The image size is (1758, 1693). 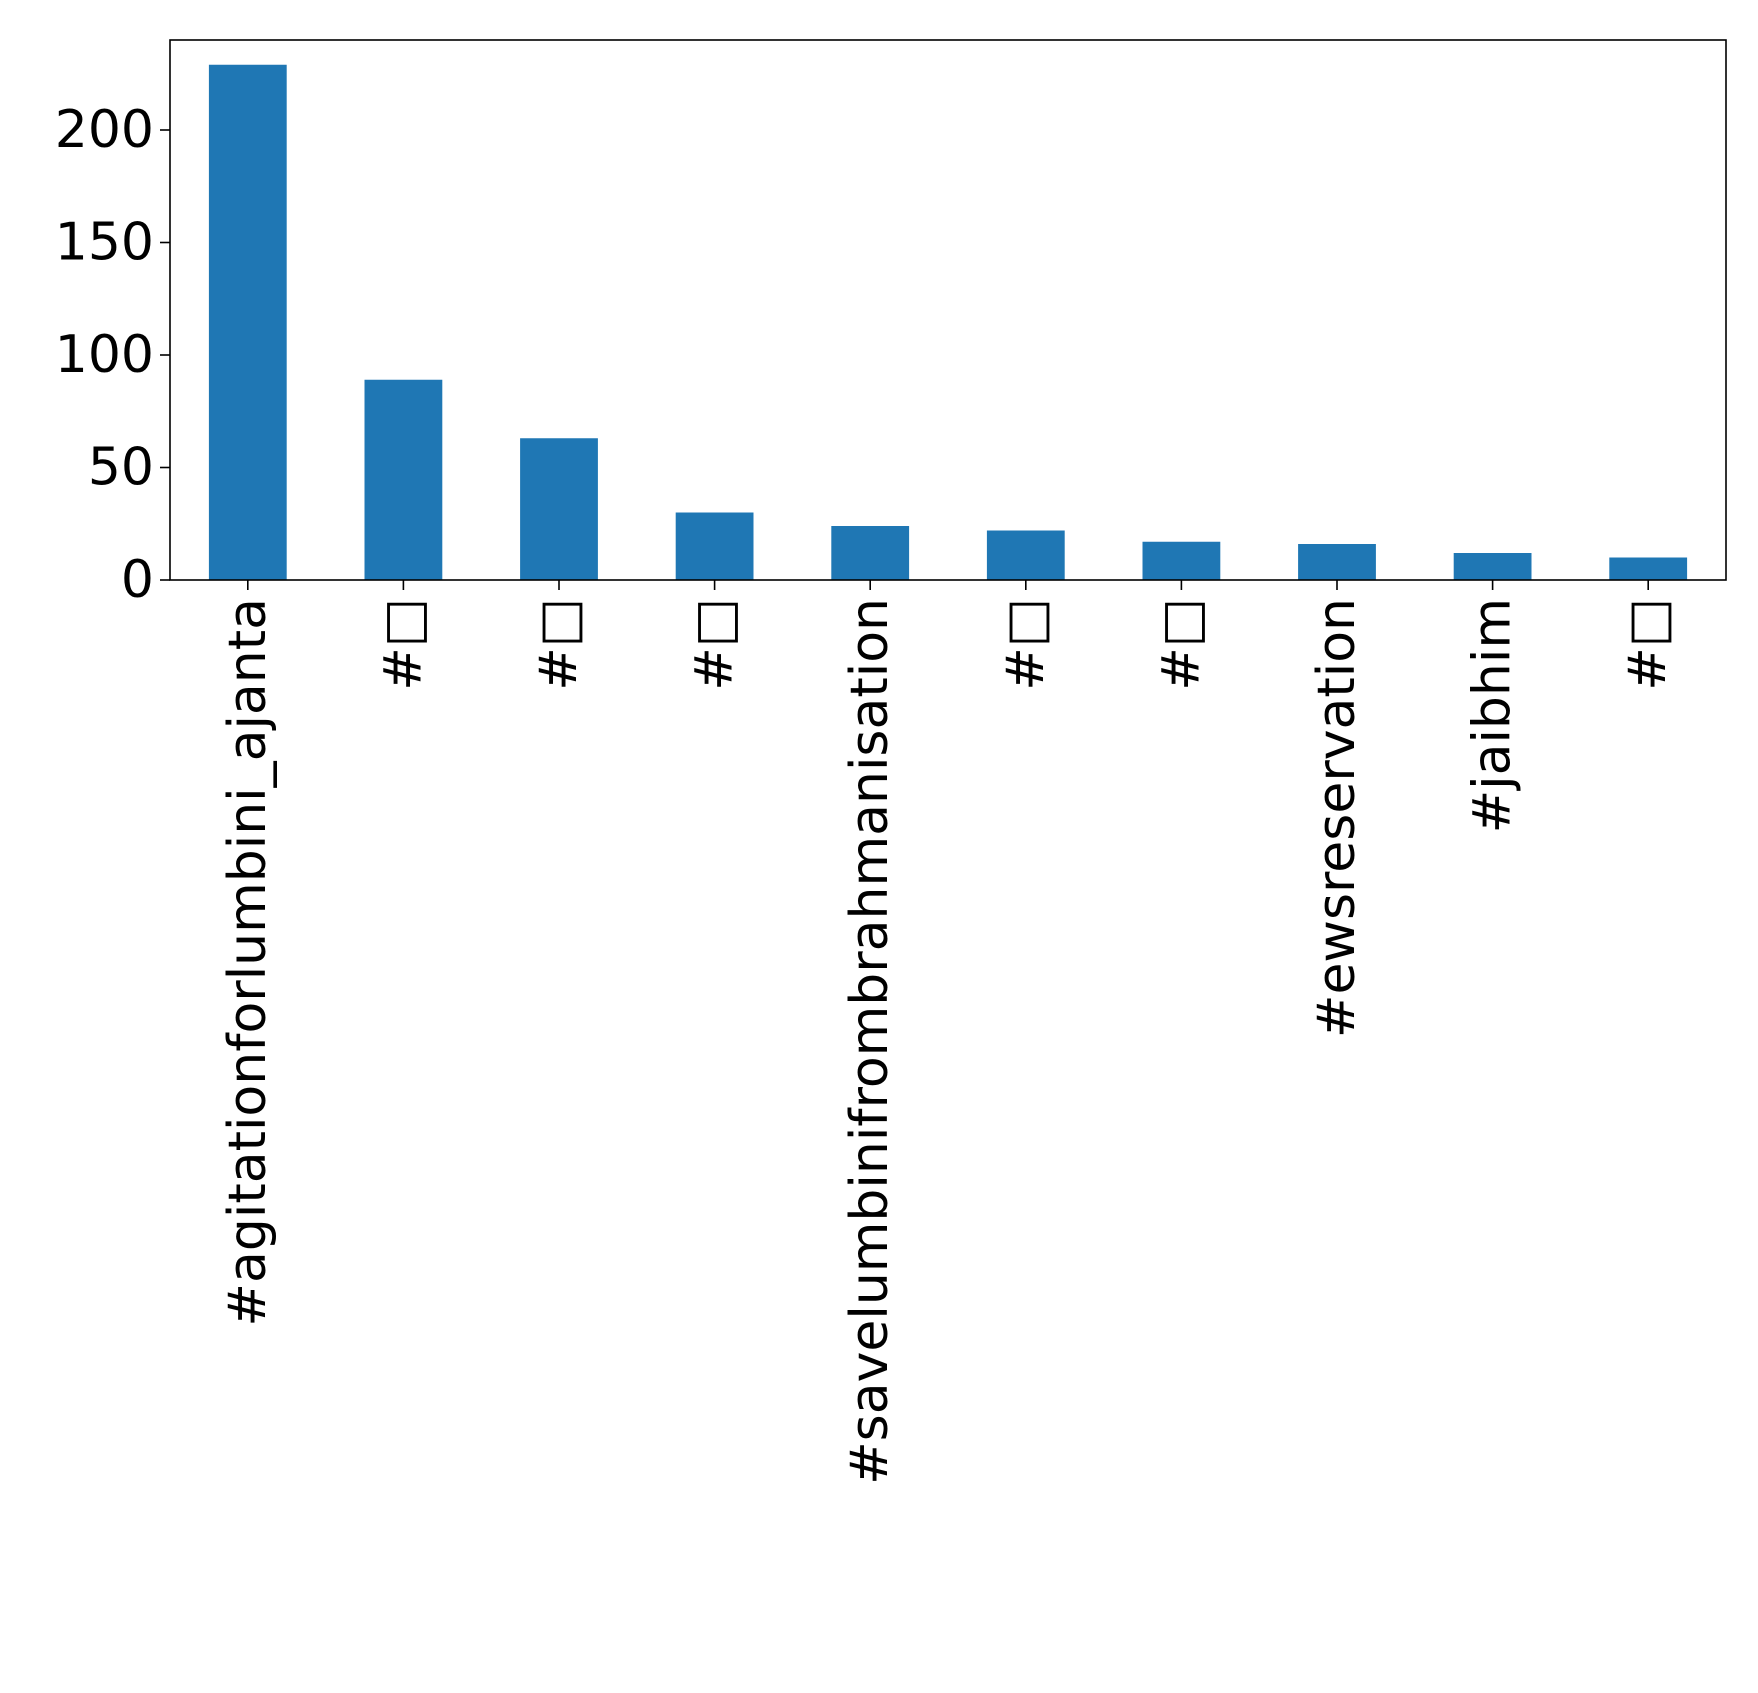 What do you see at coordinates (715, 644) in the screenshot?
I see `x-tick-label-3: #□` at bounding box center [715, 644].